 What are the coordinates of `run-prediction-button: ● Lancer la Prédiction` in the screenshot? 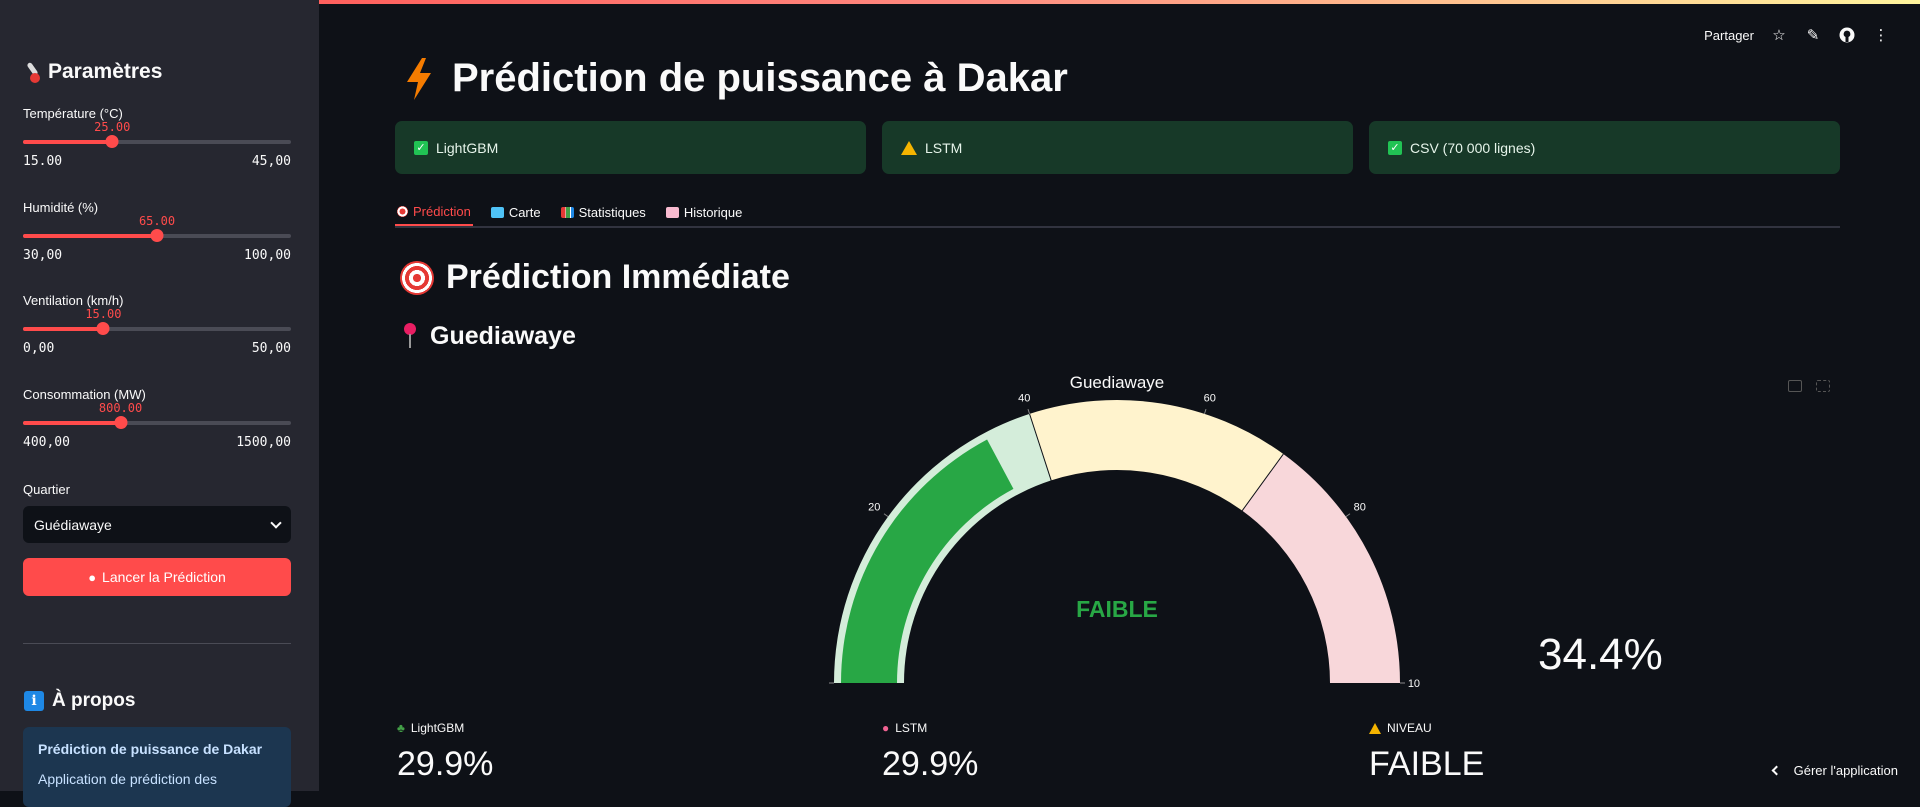 It's located at (157, 577).